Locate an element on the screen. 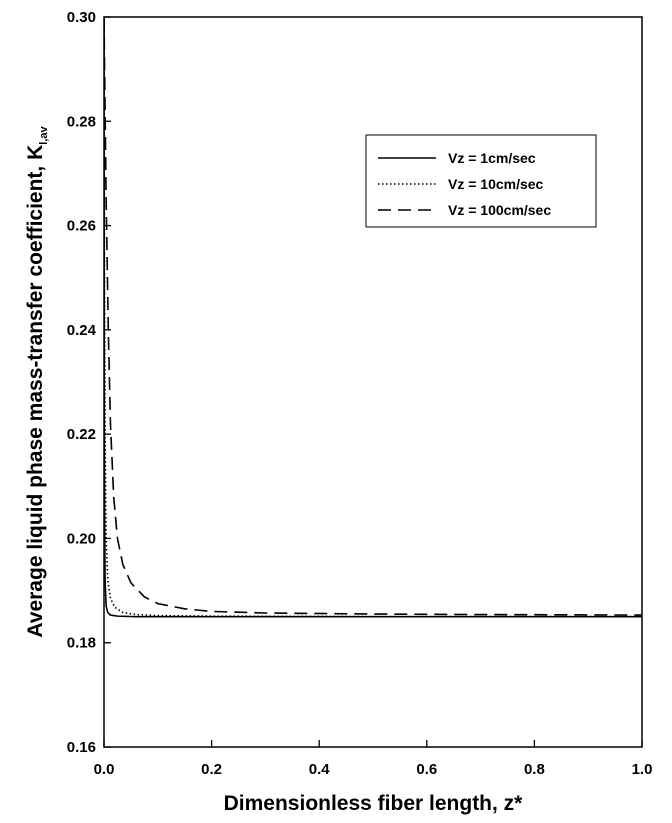  x-tick-label: 0.4 is located at coordinates (320, 769).